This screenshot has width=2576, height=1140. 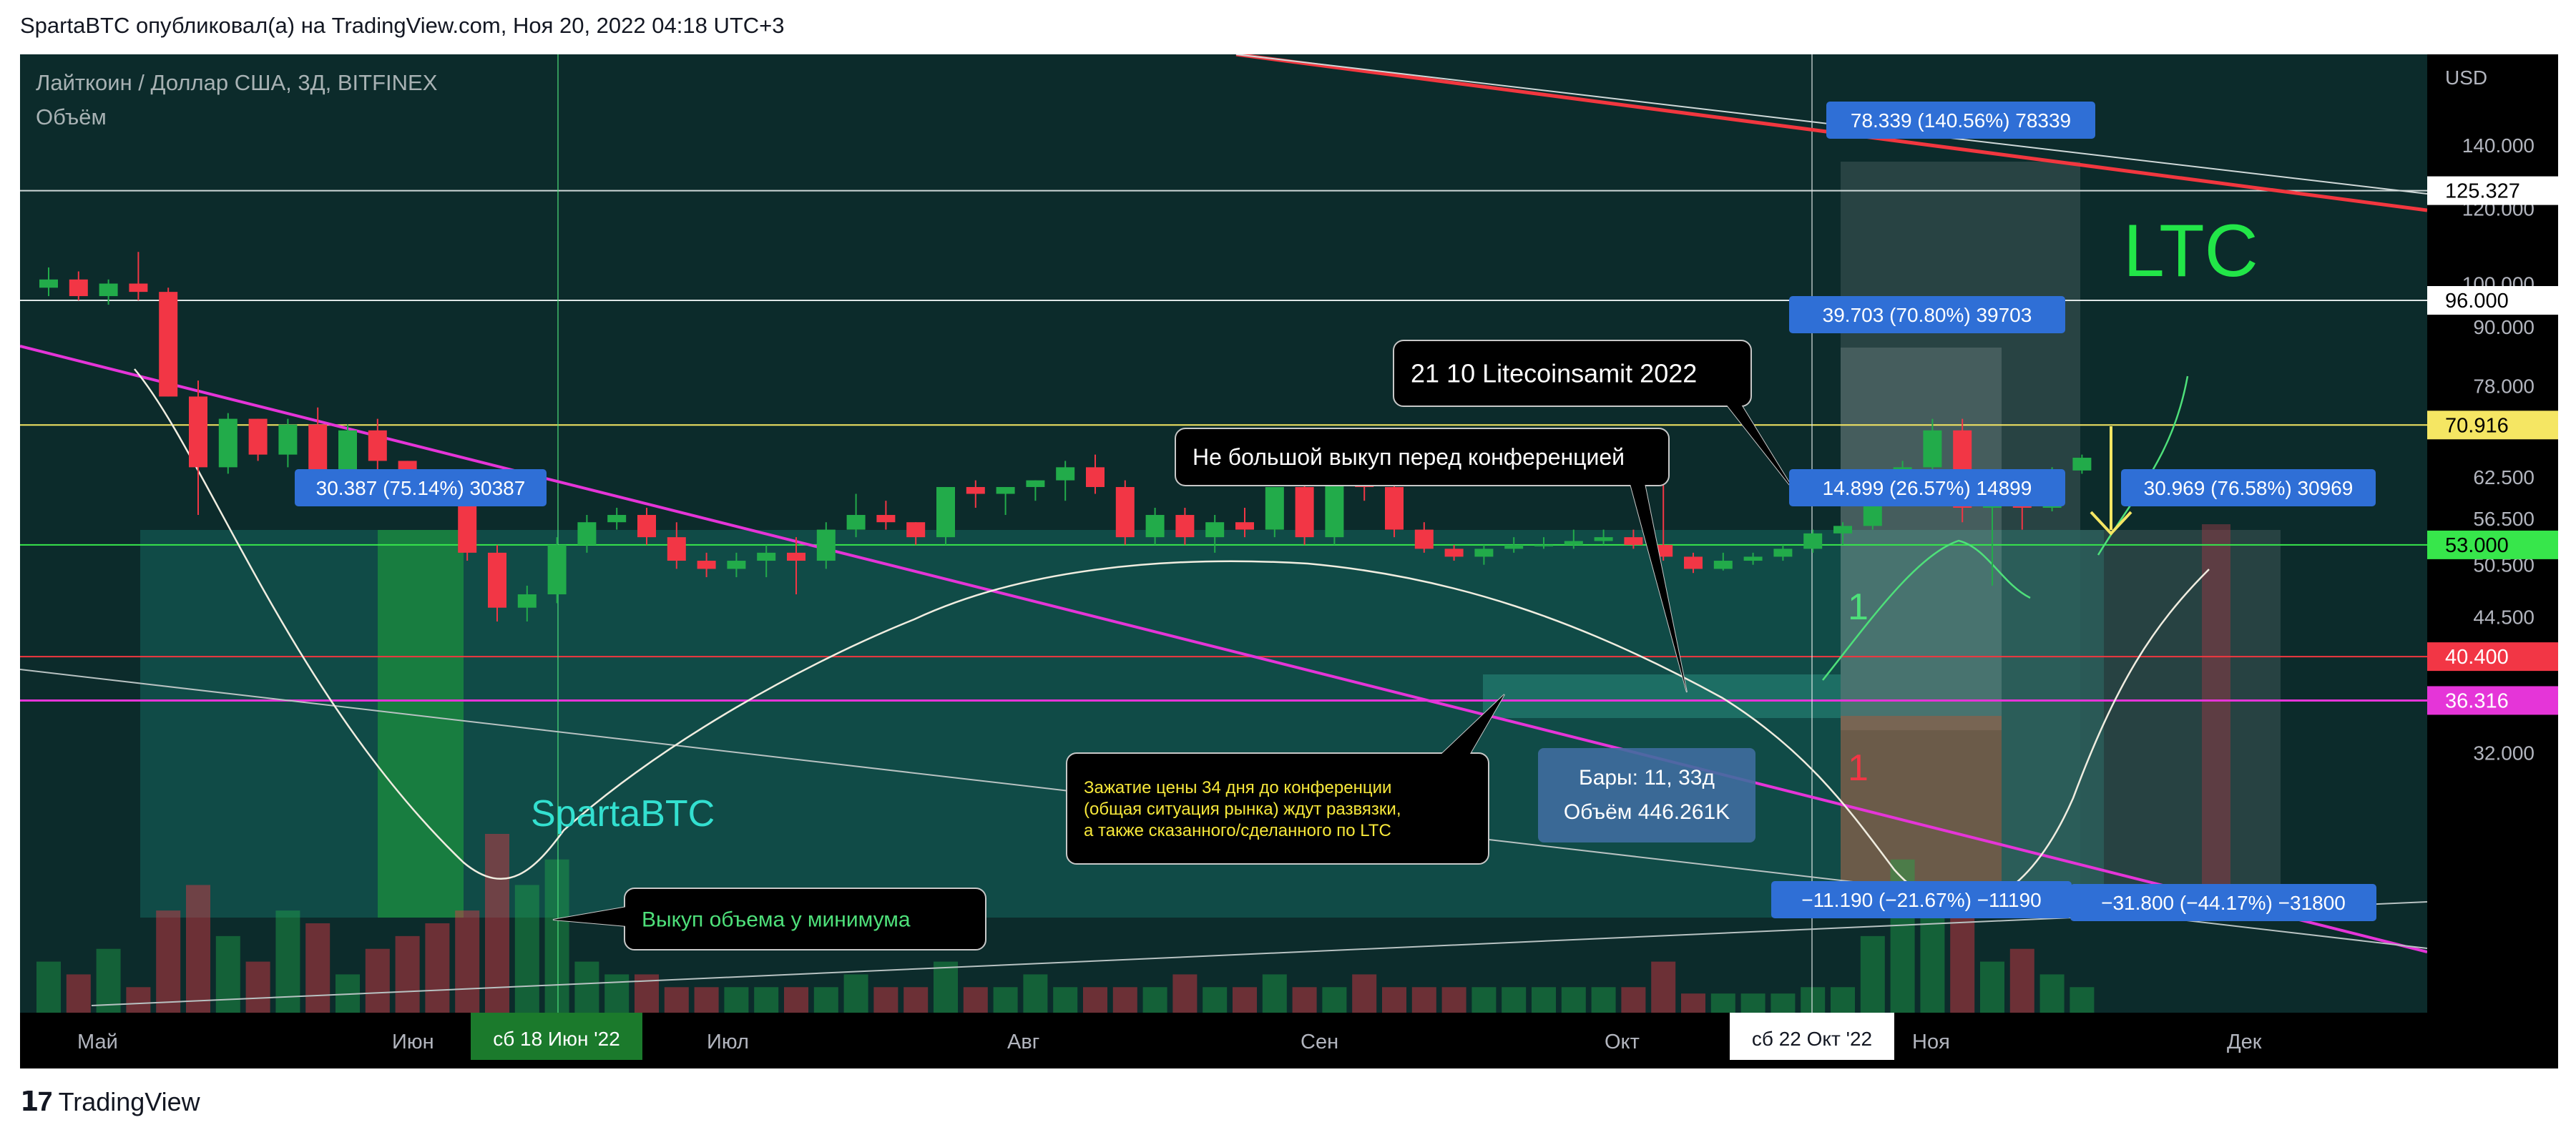 What do you see at coordinates (2477, 301) in the screenshot?
I see `price-label: 96.000` at bounding box center [2477, 301].